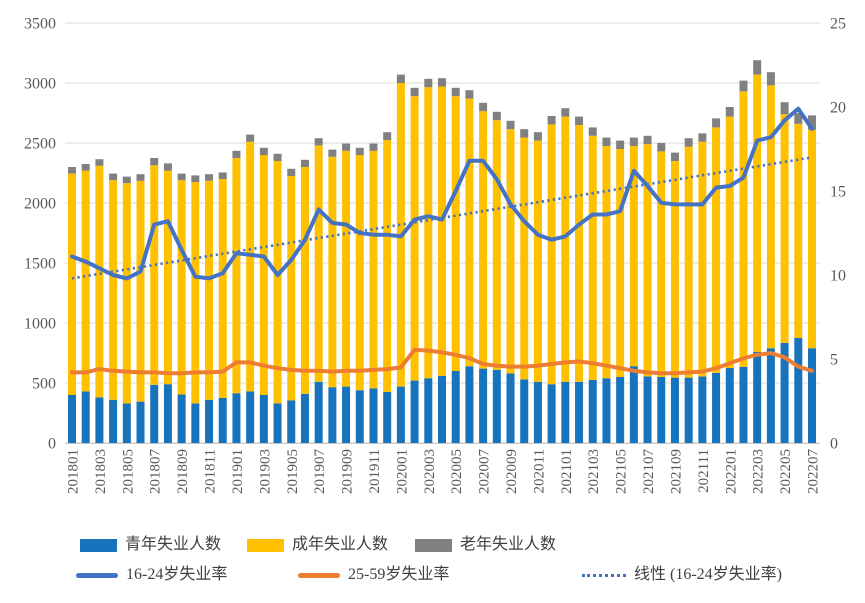 The width and height of the screenshot is (865, 603). What do you see at coordinates (150, 545) in the screenshot?
I see `legend-item-youth-count: 青年失业人数` at bounding box center [150, 545].